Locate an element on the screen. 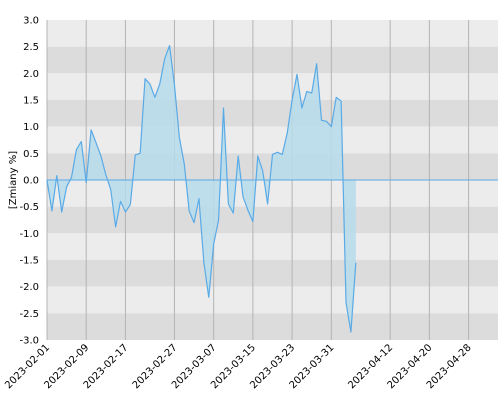 The image size is (500, 400). y-tick-label: 1.0 is located at coordinates (31, 127).